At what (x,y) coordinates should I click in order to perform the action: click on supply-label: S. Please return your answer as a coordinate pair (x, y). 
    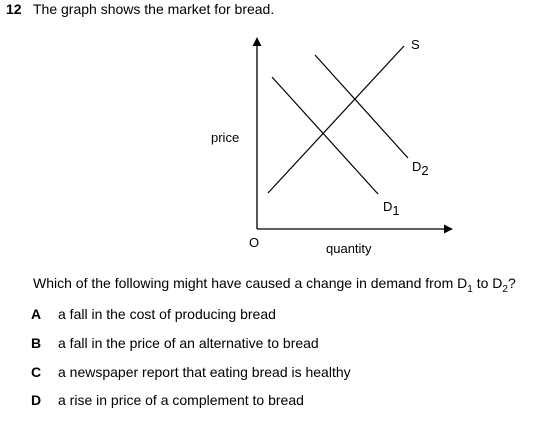
    Looking at the image, I should click on (415, 44).